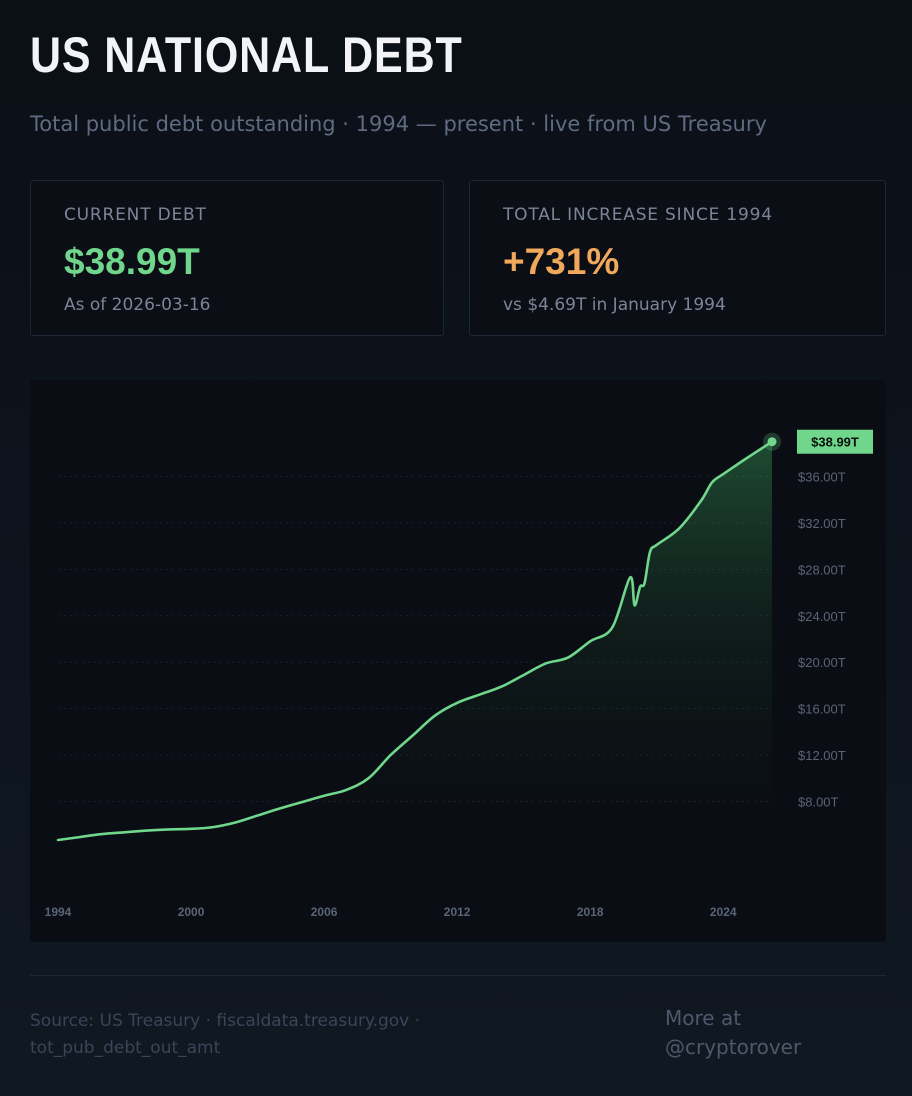  What do you see at coordinates (58, 912) in the screenshot?
I see `x-tick-label: 1994` at bounding box center [58, 912].